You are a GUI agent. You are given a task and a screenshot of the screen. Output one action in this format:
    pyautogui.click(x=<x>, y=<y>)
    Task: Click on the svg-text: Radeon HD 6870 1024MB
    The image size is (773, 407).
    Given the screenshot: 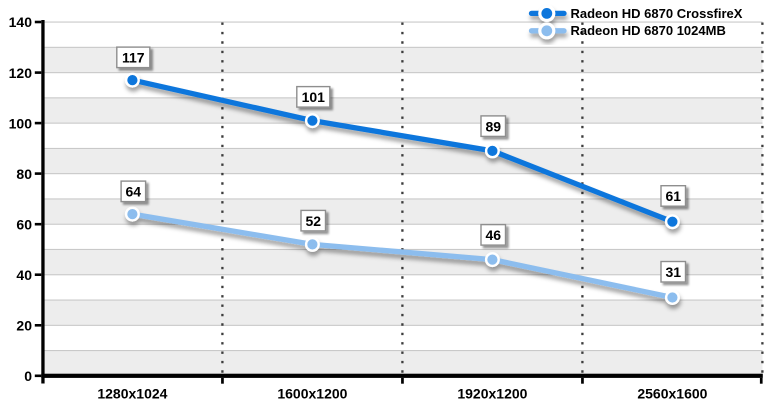 What is the action you would take?
    pyautogui.click(x=648, y=30)
    